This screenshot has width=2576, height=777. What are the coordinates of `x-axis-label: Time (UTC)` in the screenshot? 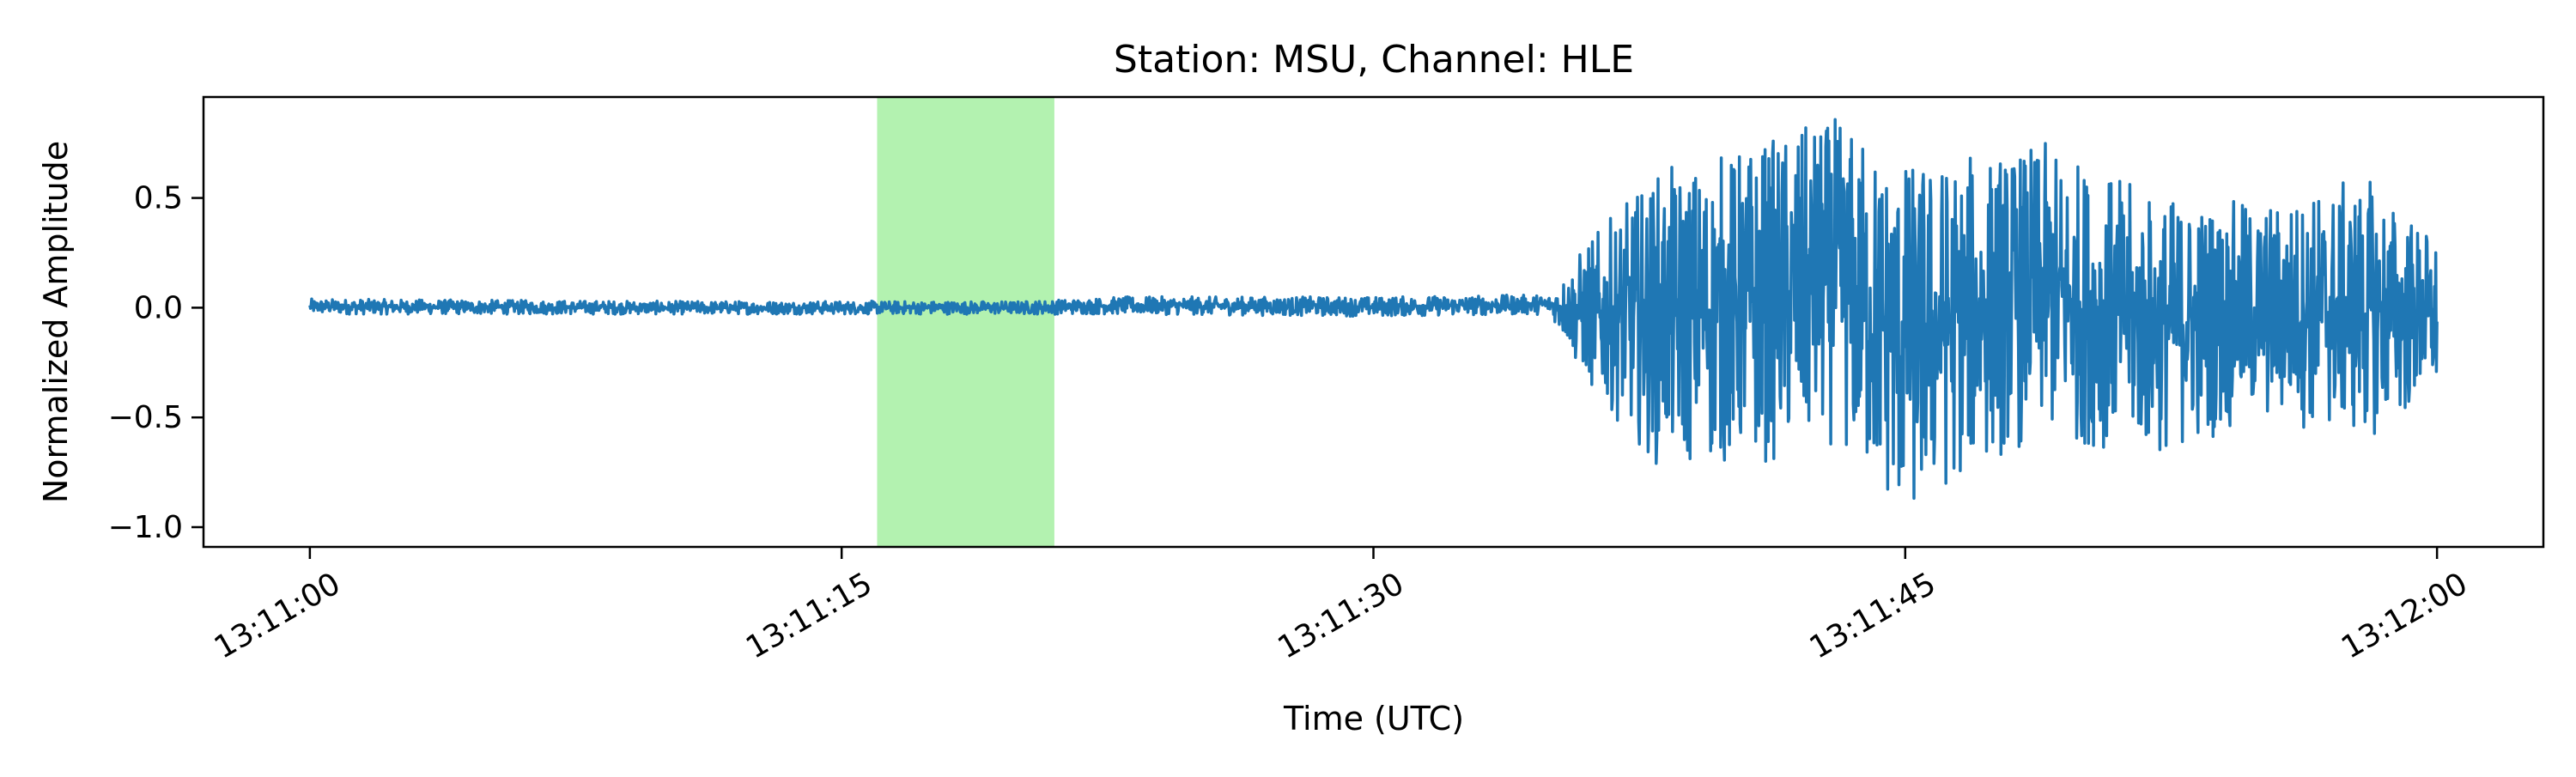 It's located at (1374, 719).